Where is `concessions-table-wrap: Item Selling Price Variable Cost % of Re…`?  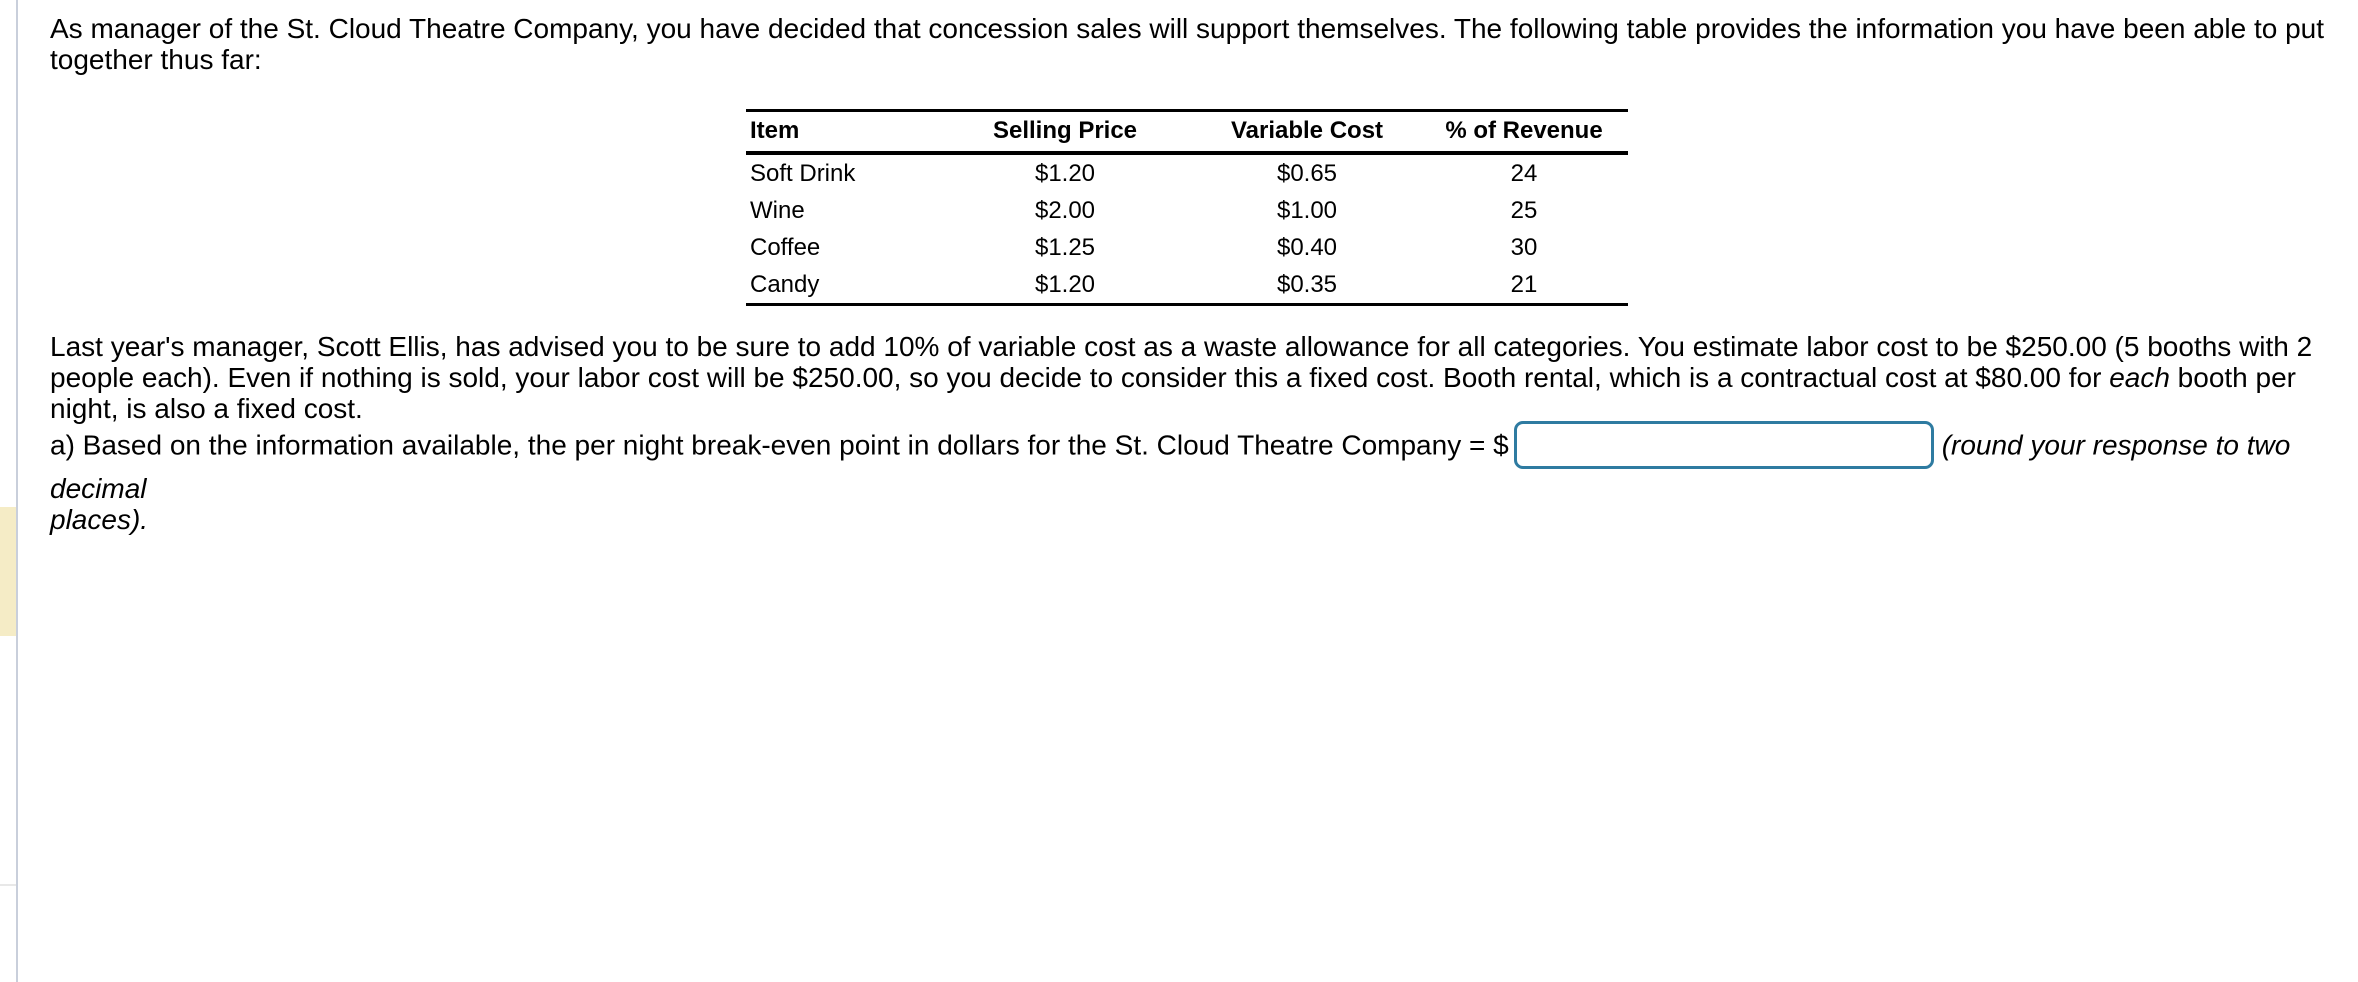
concessions-table-wrap: Item Selling Price Variable Cost % of Re… is located at coordinates (1187, 207).